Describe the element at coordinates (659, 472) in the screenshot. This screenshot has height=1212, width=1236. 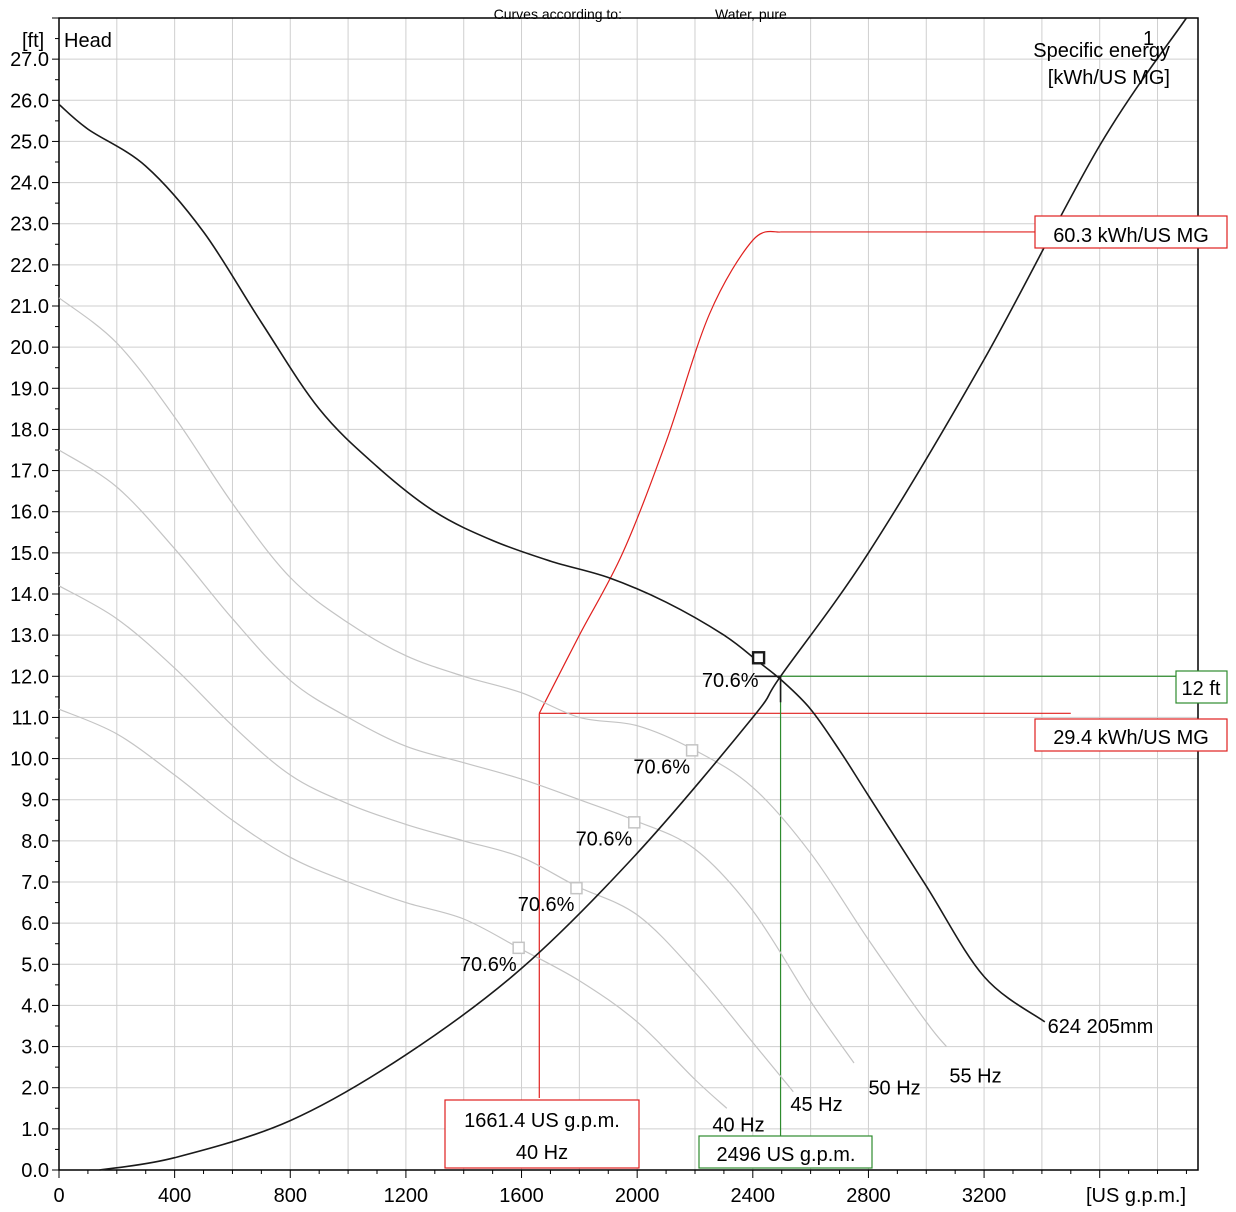
I see `specific-energy-curve` at that location.